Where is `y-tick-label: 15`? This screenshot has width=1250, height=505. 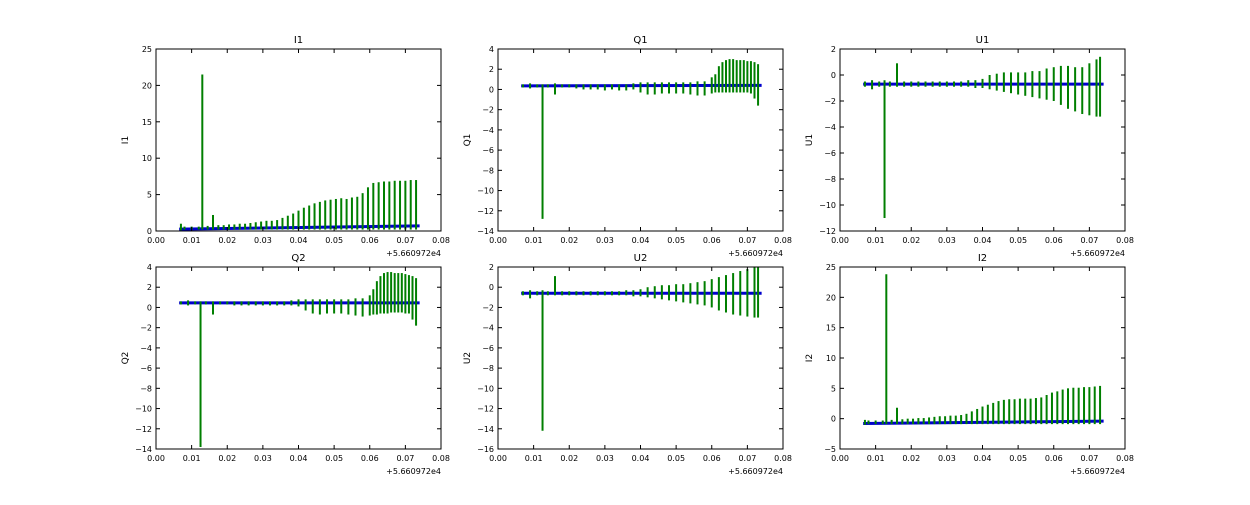 y-tick-label: 15 is located at coordinates (831, 328).